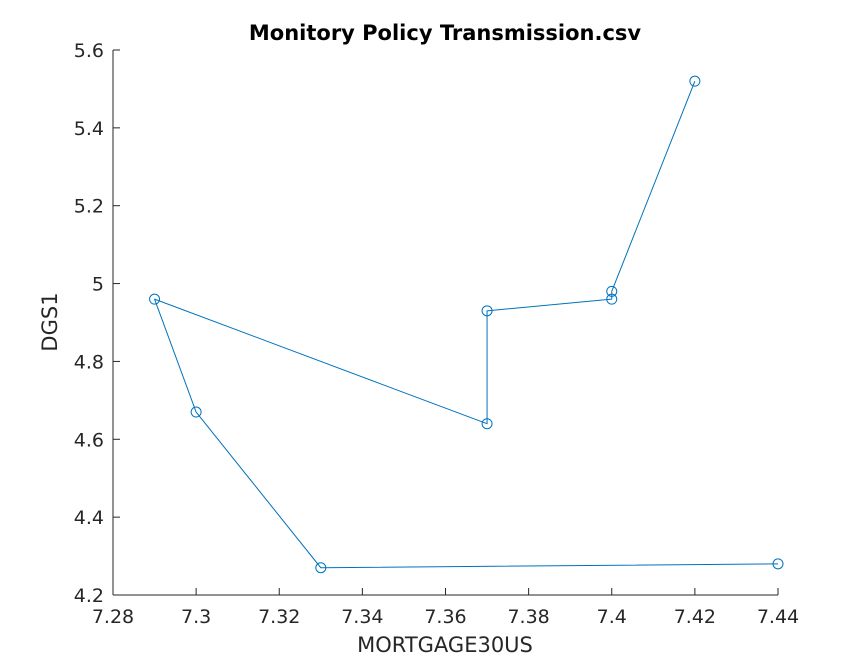 The height and width of the screenshot is (667, 859). Describe the element at coordinates (528, 617) in the screenshot. I see `x-tick-label: 7.38` at that location.